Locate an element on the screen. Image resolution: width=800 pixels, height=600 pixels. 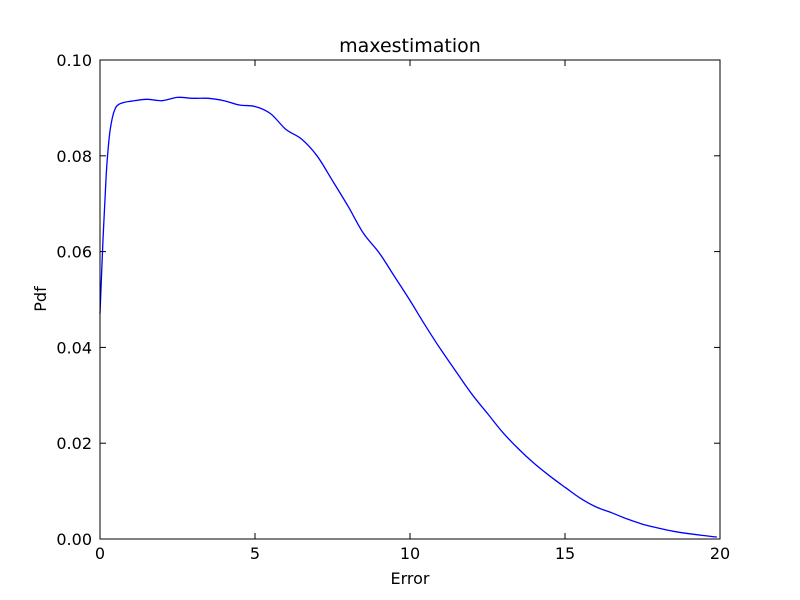
x-tick-label: 5 is located at coordinates (255, 553).